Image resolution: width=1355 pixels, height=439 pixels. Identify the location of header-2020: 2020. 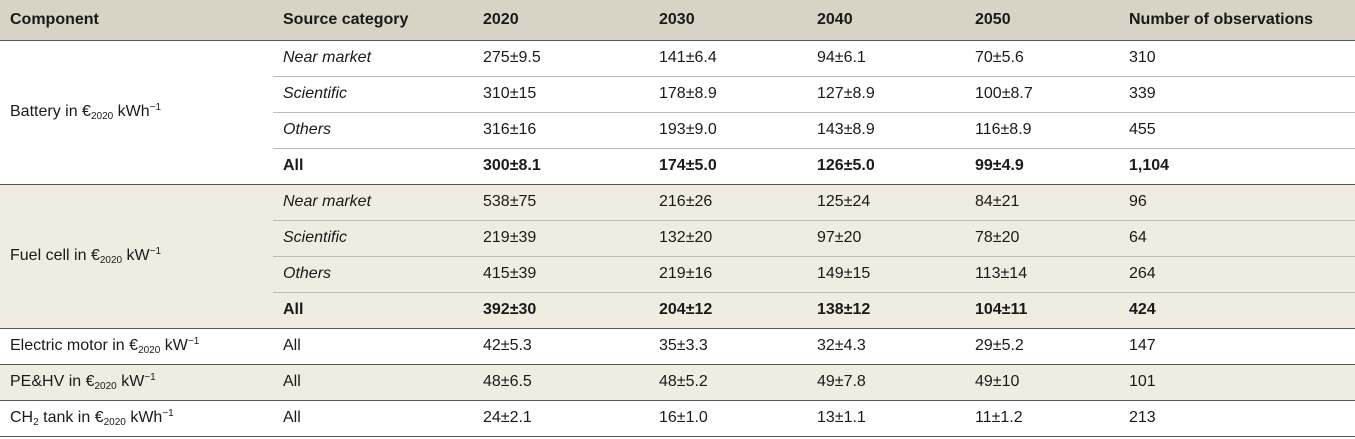
(561, 20).